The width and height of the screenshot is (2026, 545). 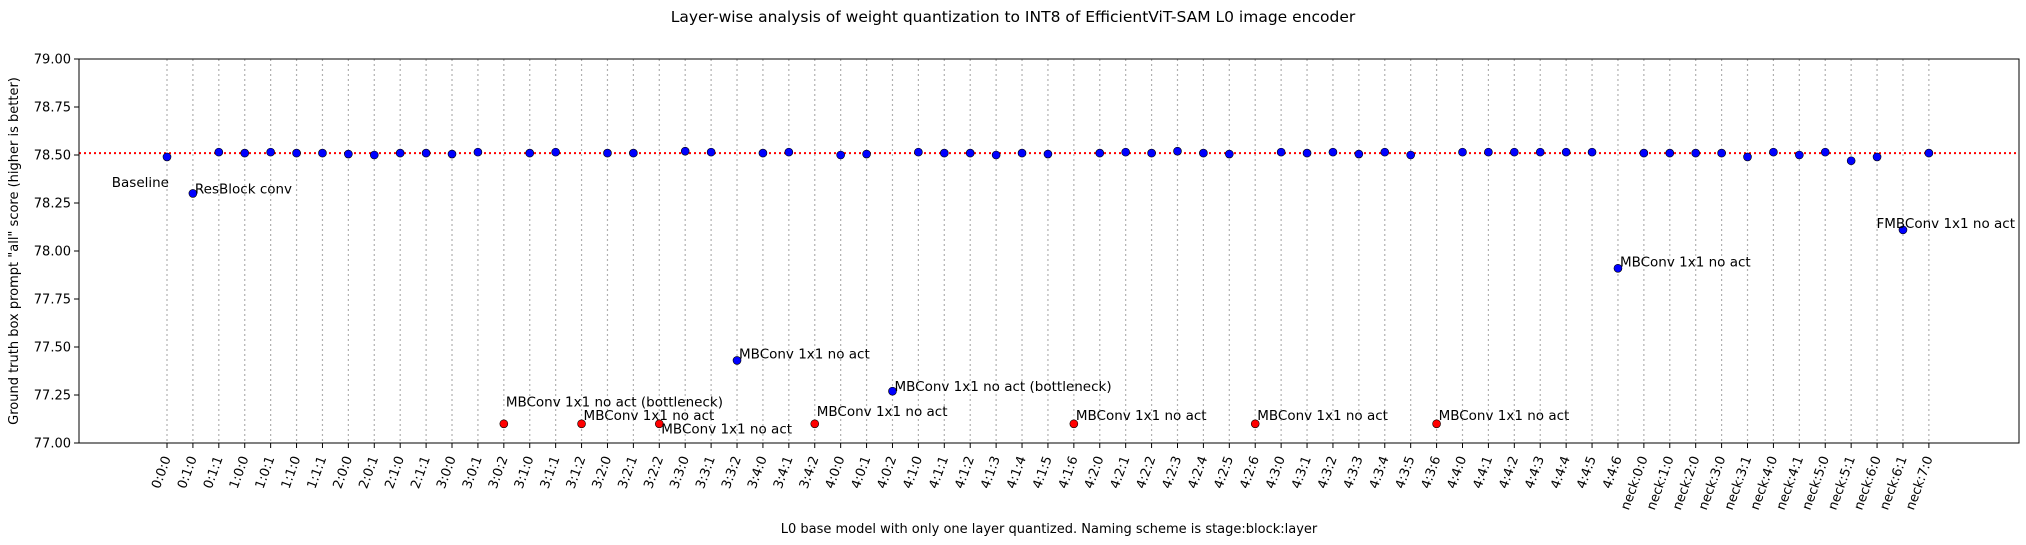 What do you see at coordinates (1250, 472) in the screenshot?
I see `x-tick-label: 4:2:6` at bounding box center [1250, 472].